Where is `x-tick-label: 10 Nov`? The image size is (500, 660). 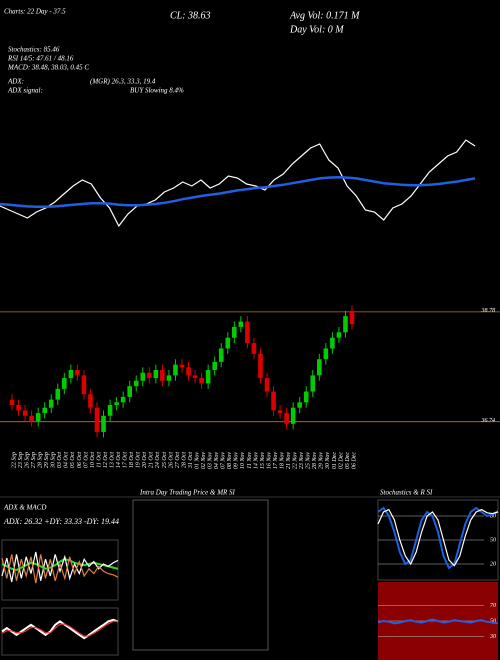 x-tick-label: 10 Nov is located at coordinates (243, 461).